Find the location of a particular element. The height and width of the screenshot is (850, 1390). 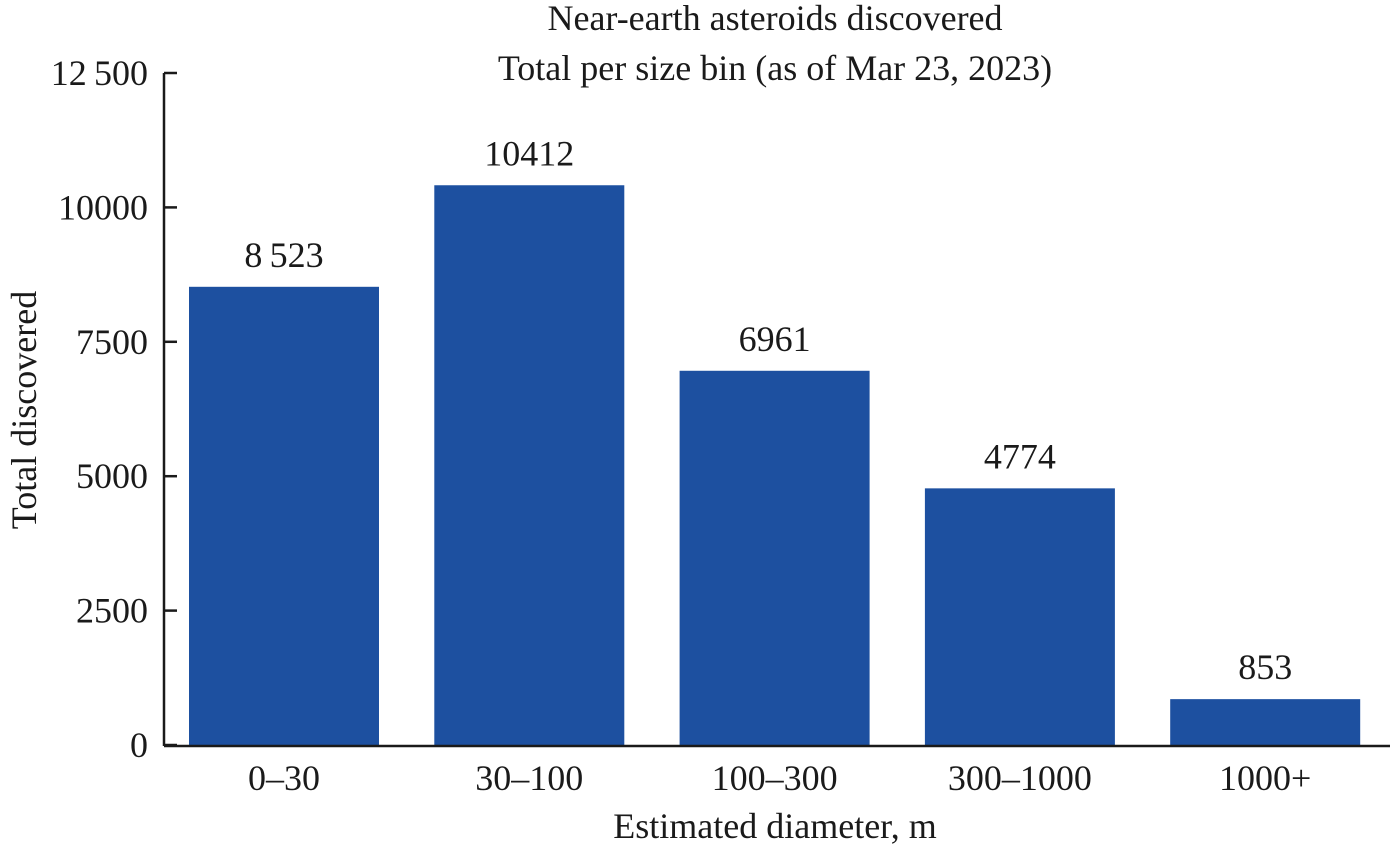

chart-title: Near-earth asteroids discovered is located at coordinates (774, 19).